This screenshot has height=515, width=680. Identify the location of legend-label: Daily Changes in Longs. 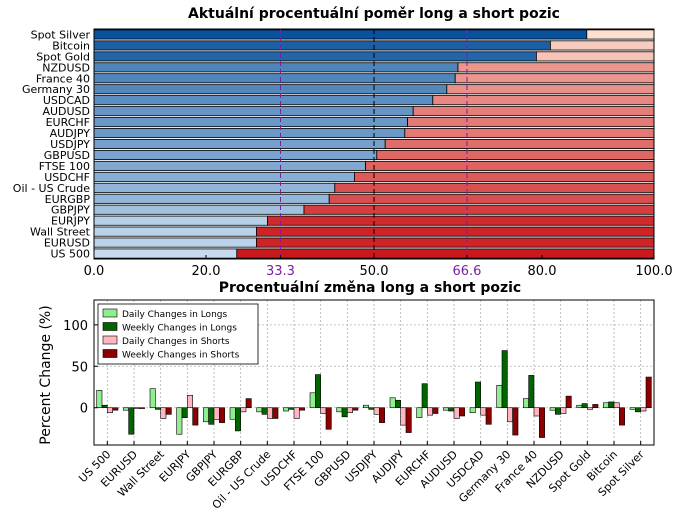
(174, 315).